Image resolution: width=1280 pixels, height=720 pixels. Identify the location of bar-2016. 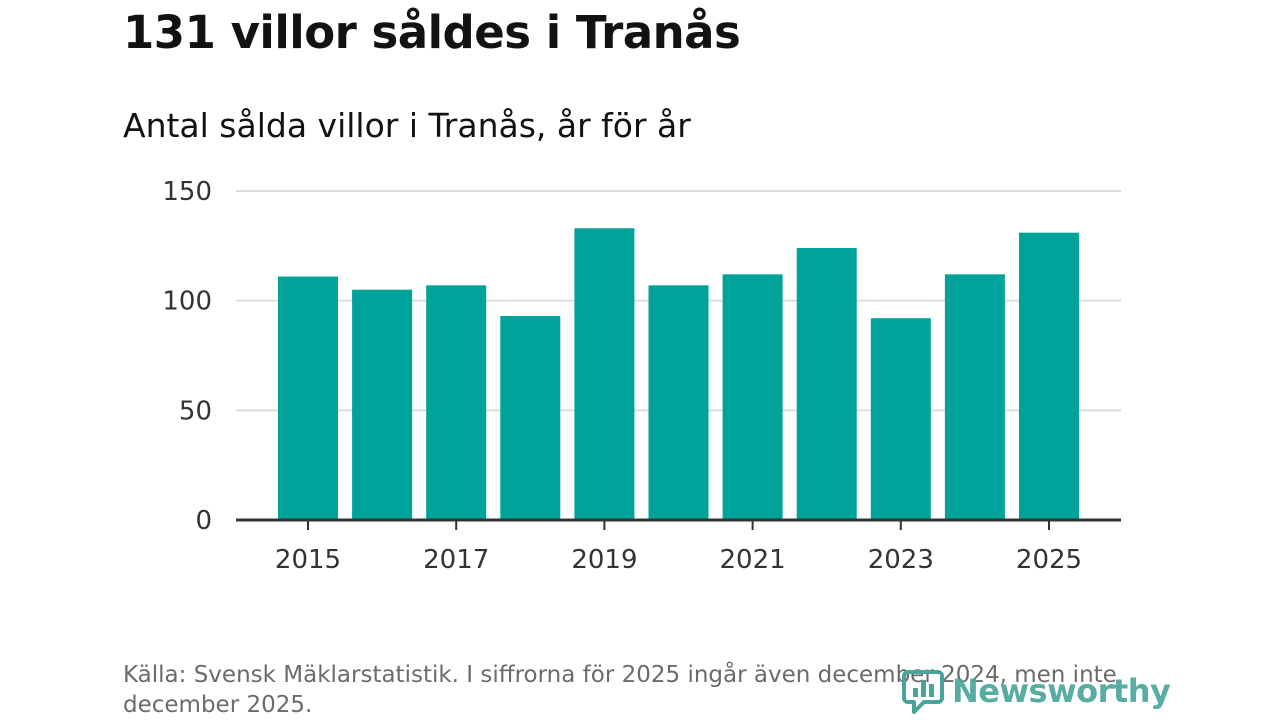
(382, 404).